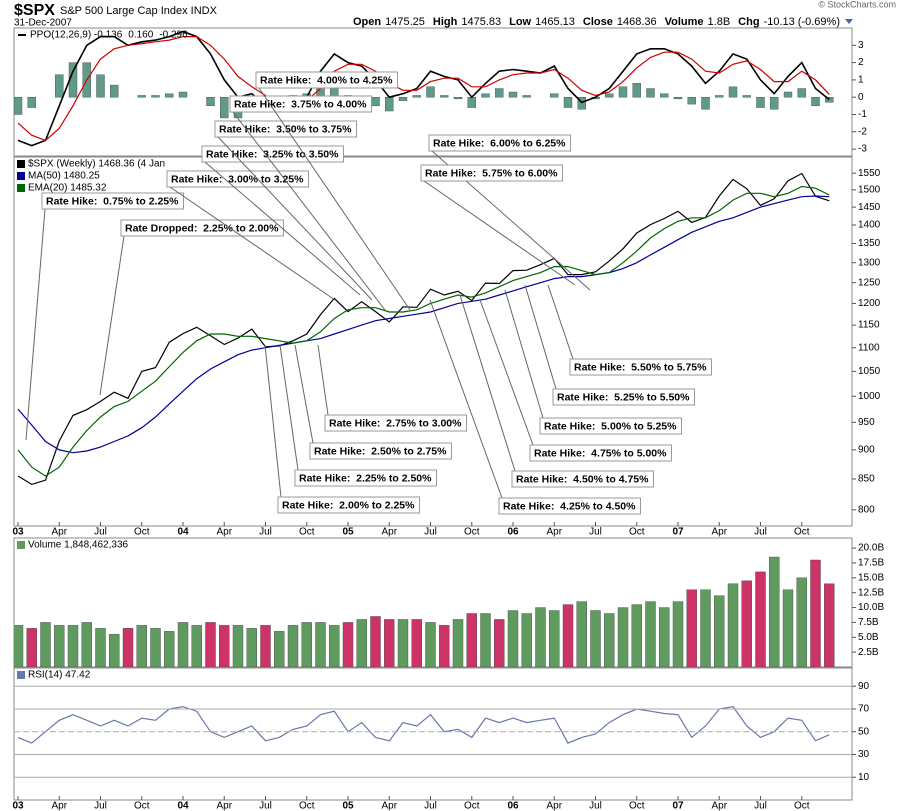 The image size is (900, 811). Describe the element at coordinates (555, 22) in the screenshot. I see `quote-value: 1465.13` at that location.